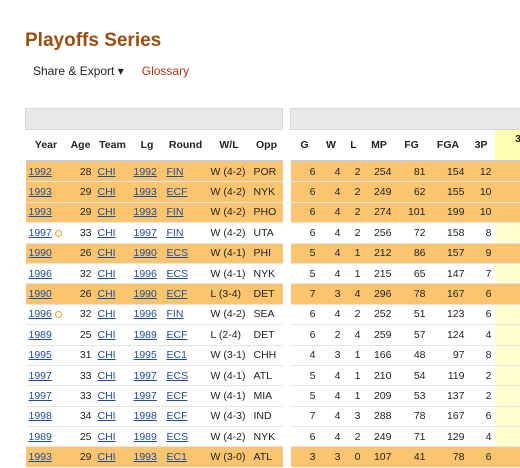 The image size is (520, 468). I want to click on cell-text: 2, so click(357, 232).